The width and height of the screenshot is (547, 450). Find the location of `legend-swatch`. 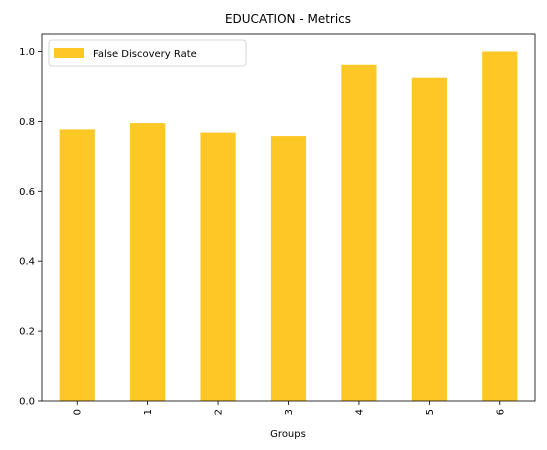

legend-swatch is located at coordinates (69, 53).